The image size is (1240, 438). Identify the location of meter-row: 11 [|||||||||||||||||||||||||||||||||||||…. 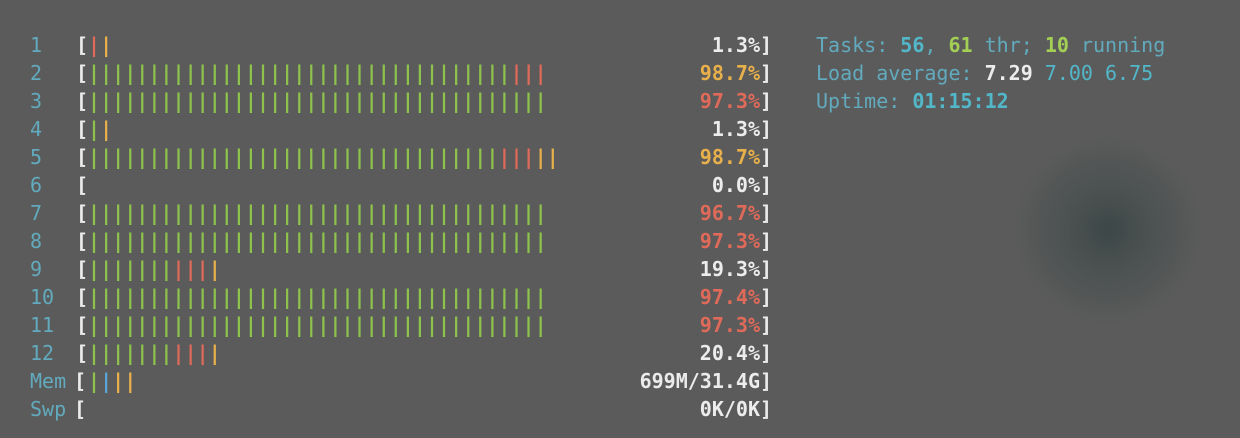
(401, 325).